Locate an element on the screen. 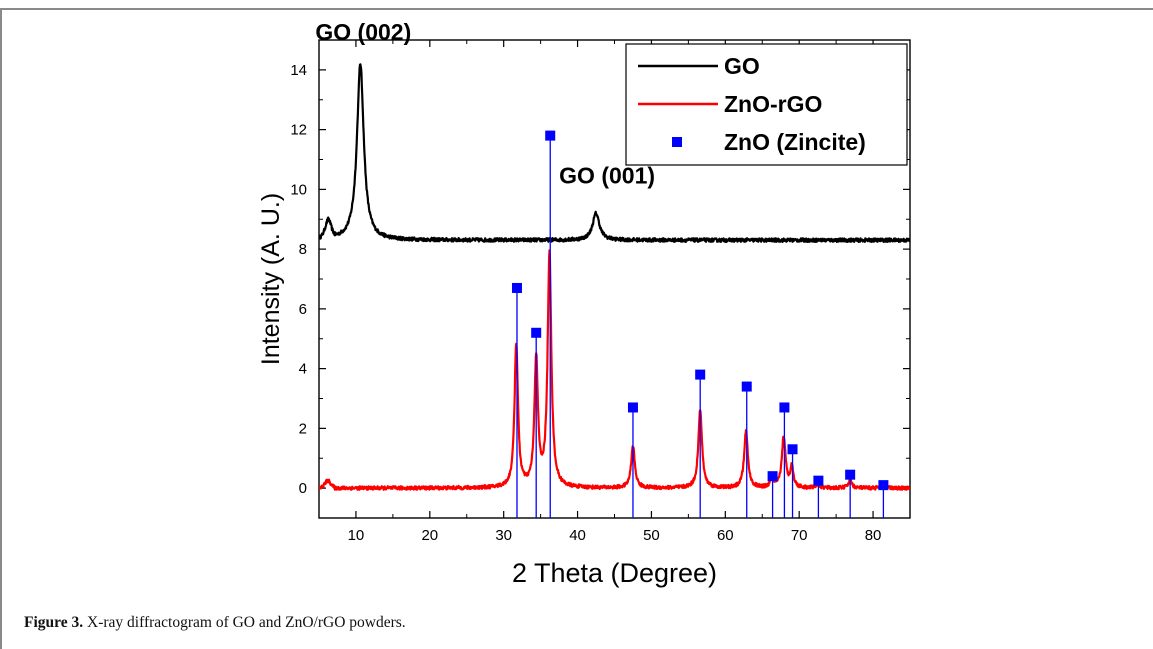  y-tick-label: 2 is located at coordinates (303, 428).